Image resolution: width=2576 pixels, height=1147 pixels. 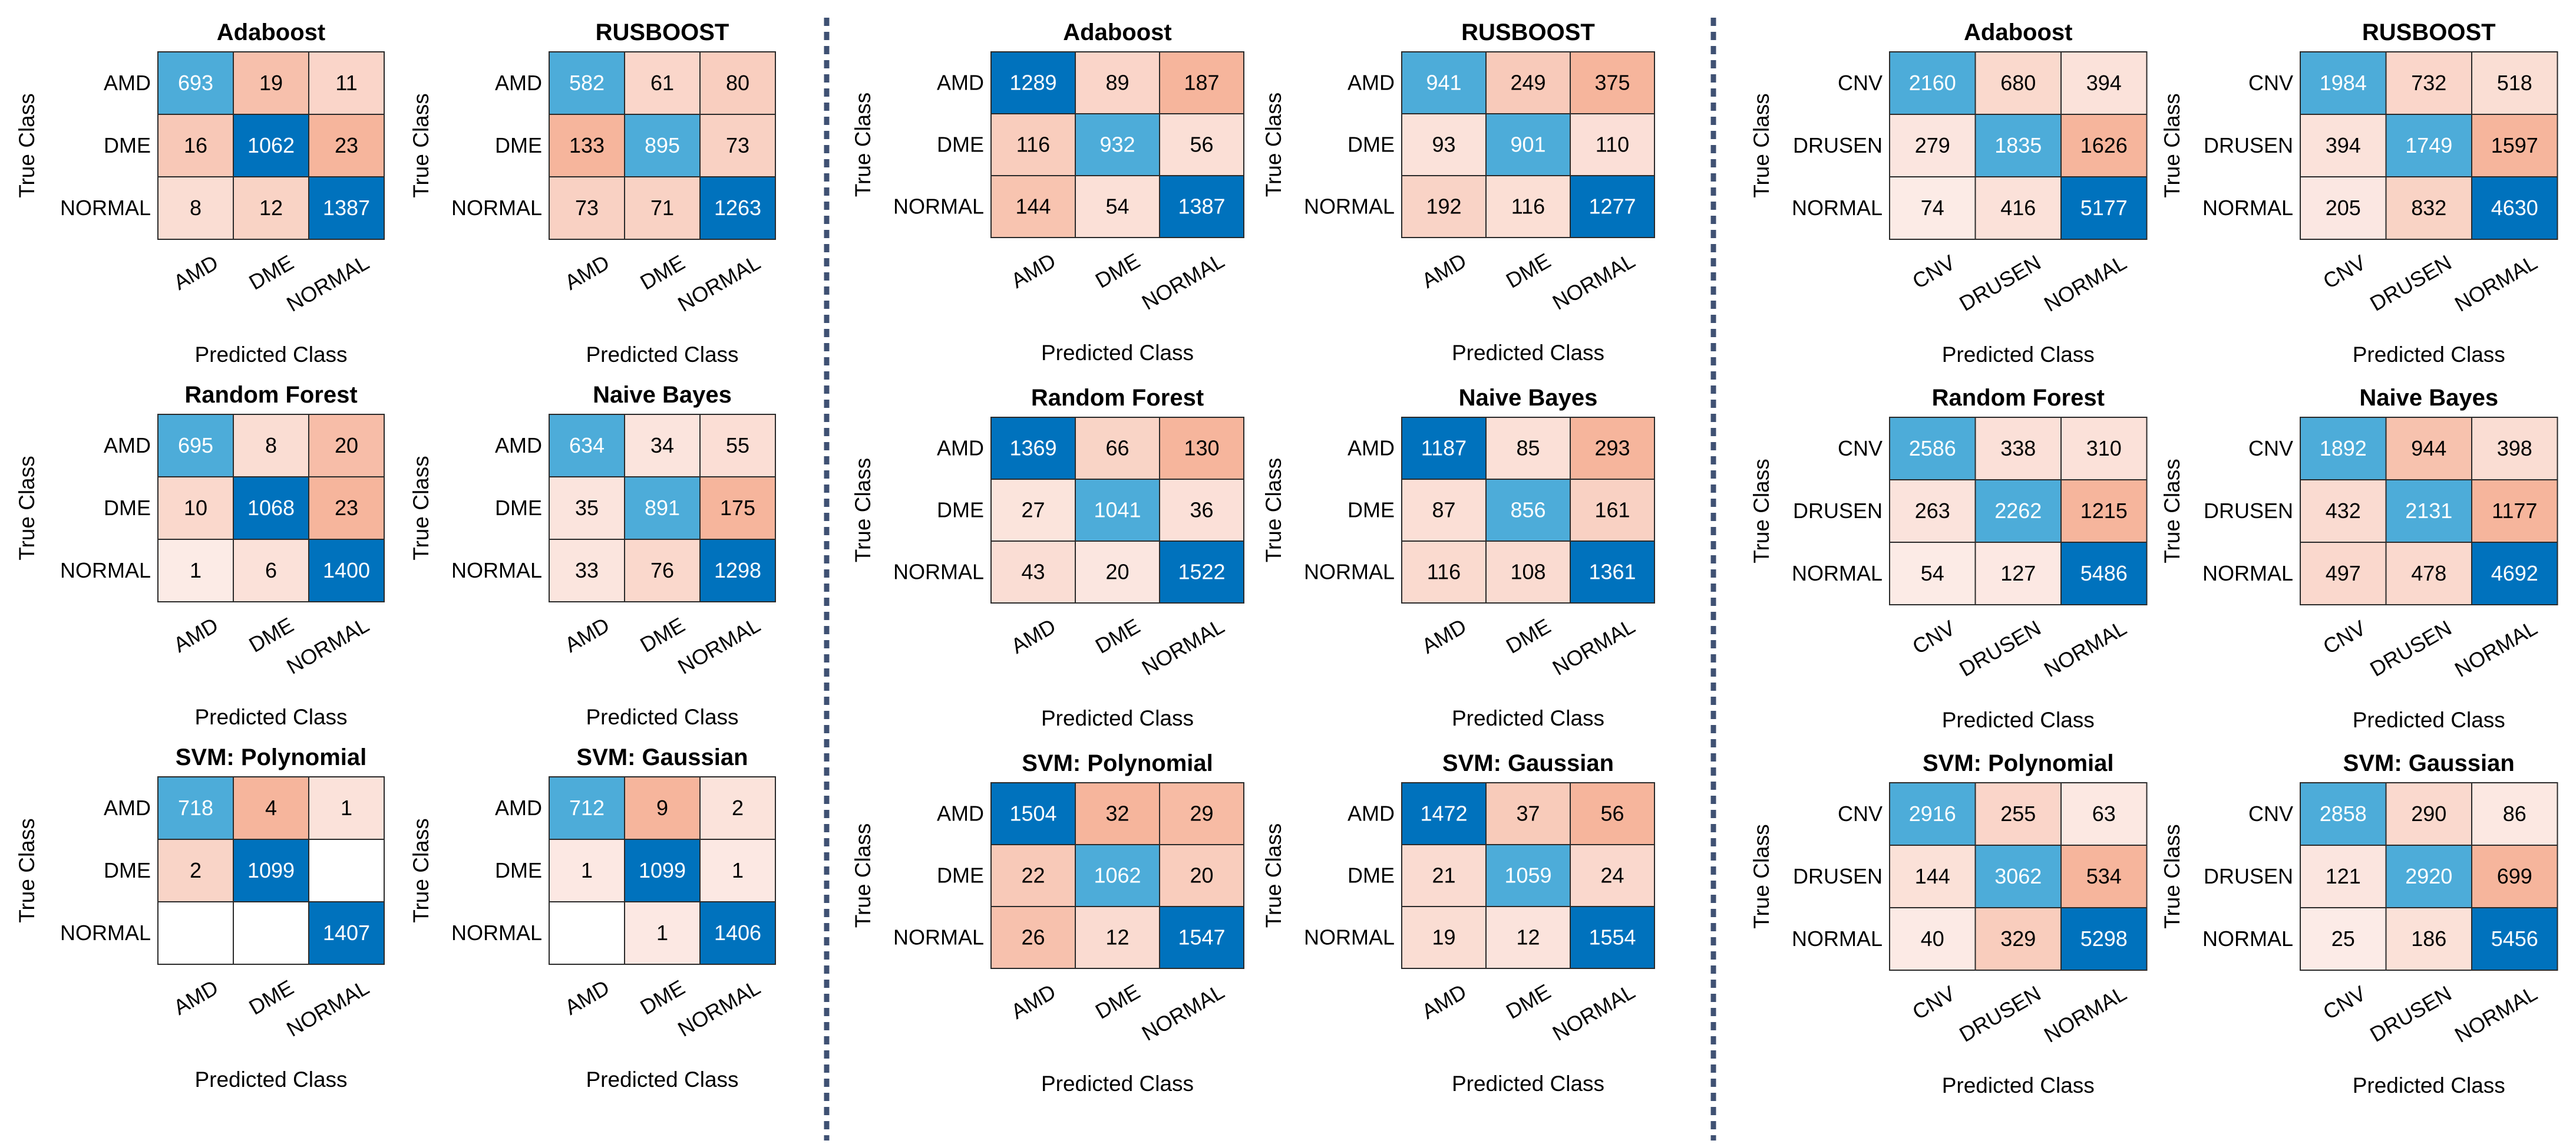 What do you see at coordinates (2000, 648) in the screenshot?
I see `col-tick-label: DRUSEN` at bounding box center [2000, 648].